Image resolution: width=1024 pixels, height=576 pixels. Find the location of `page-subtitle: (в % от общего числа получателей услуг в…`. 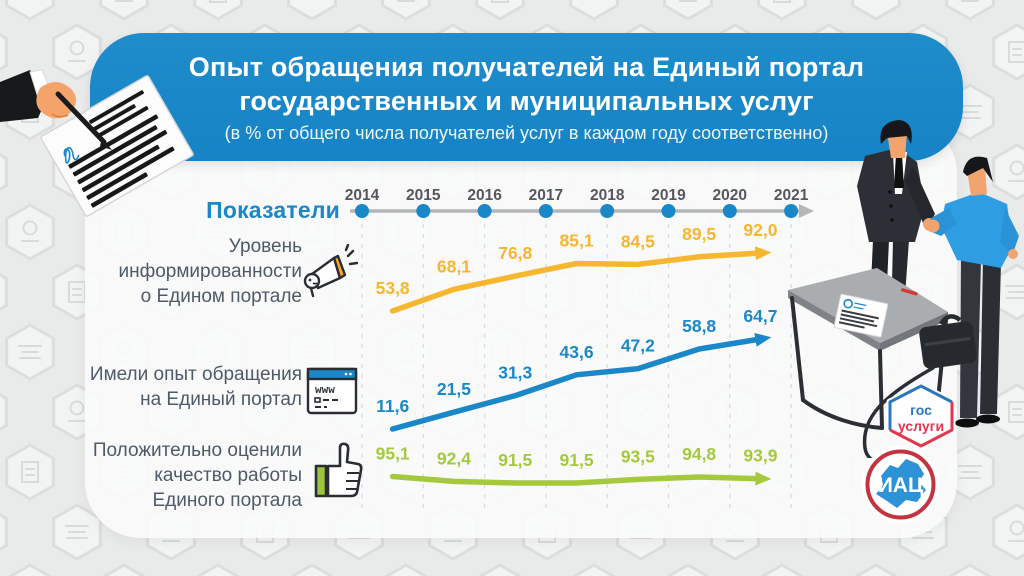

page-subtitle: (в % от общего числа получателей услуг в… is located at coordinates (526, 132).